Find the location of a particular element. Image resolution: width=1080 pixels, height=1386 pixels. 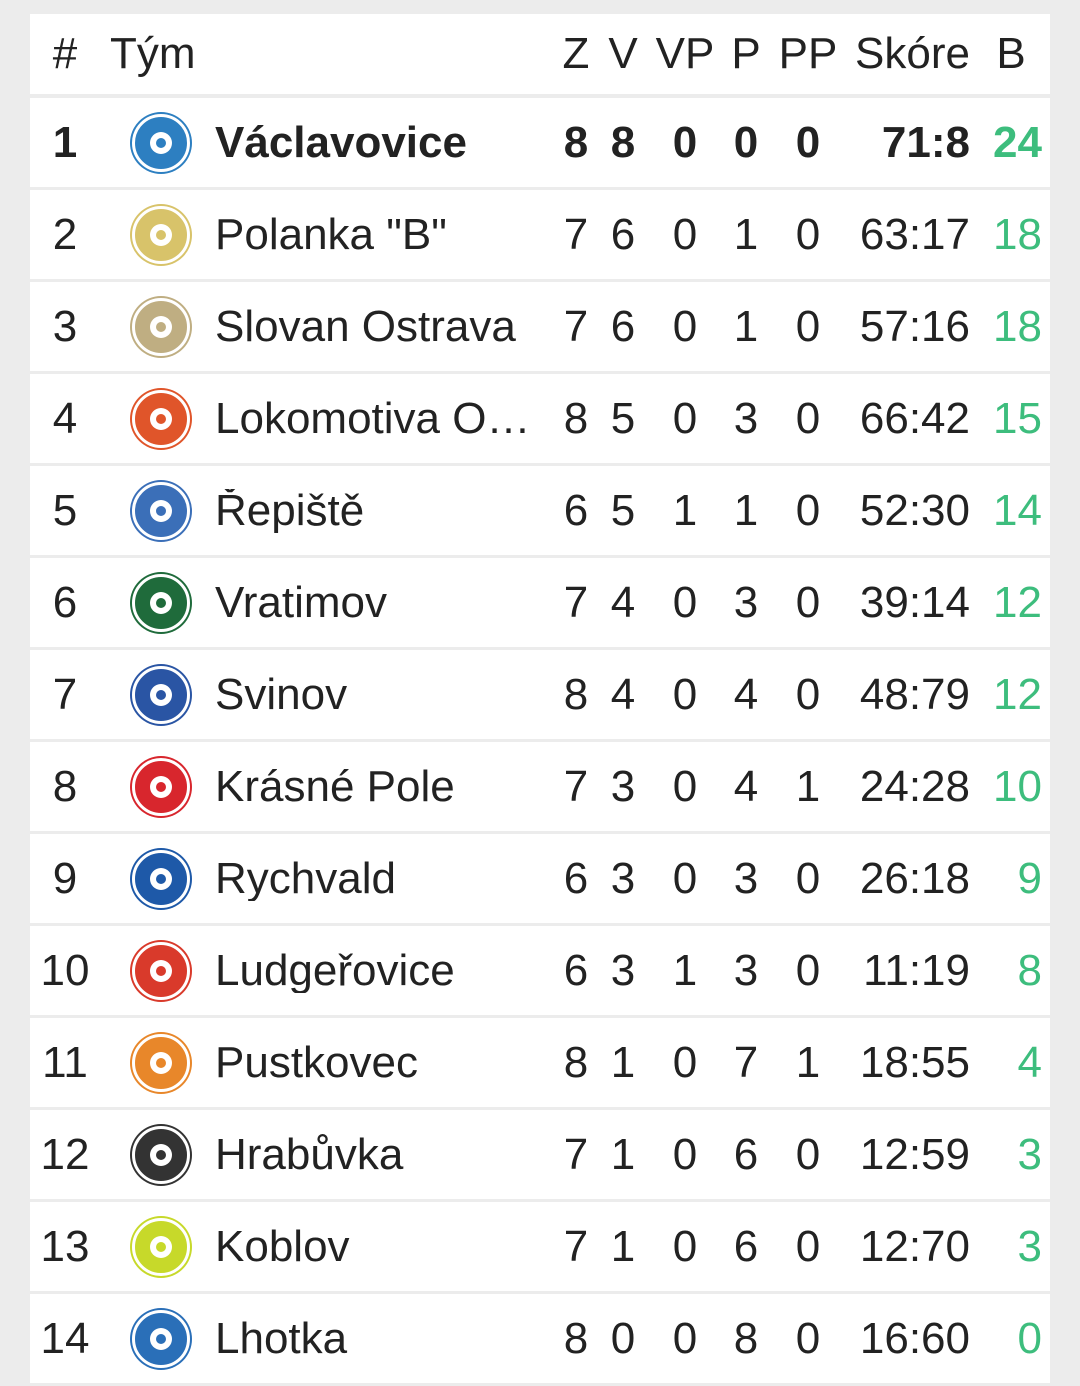

pustkovec-crest-icon is located at coordinates (161, 1062).